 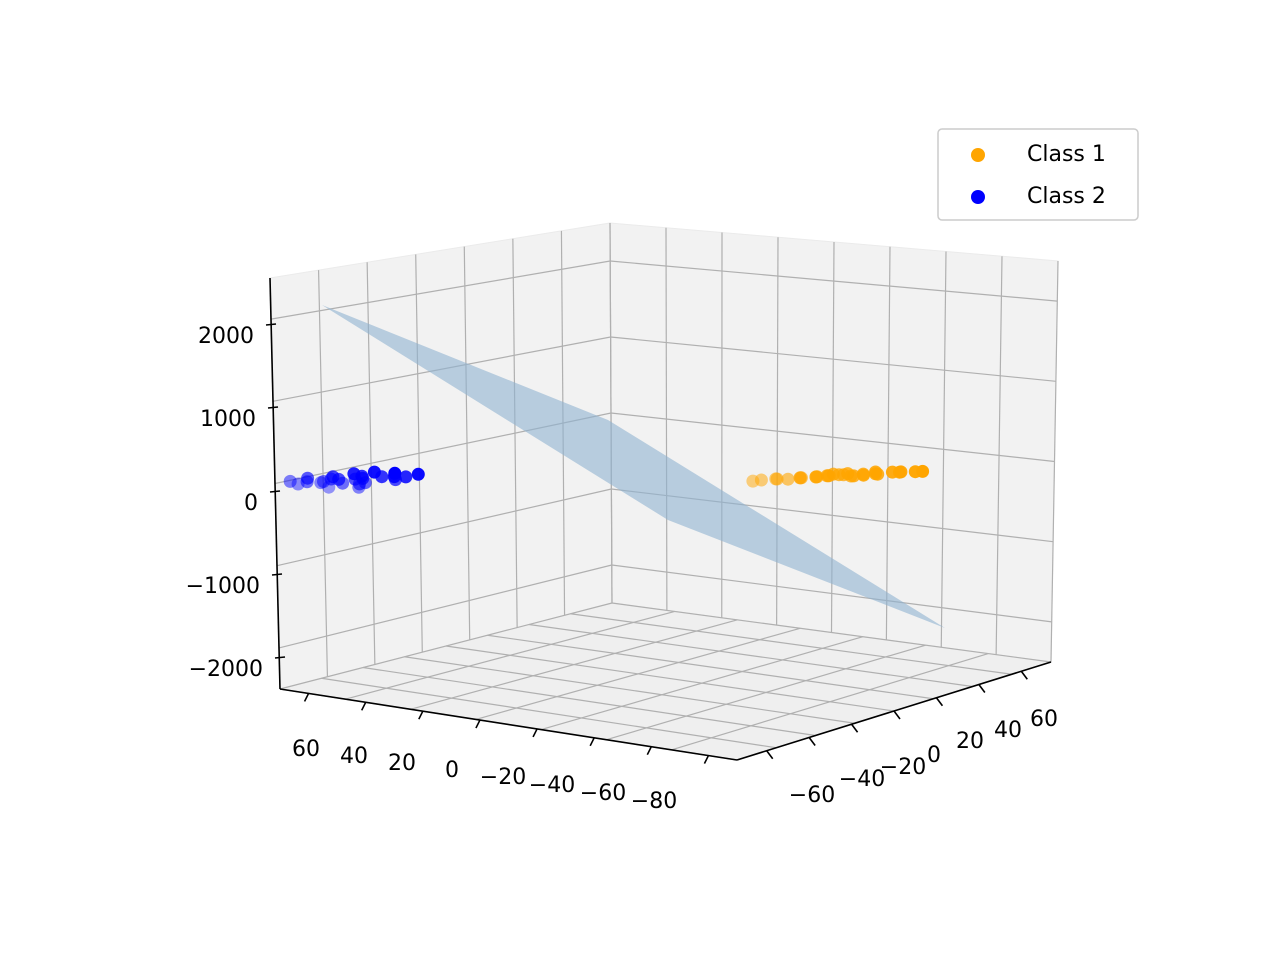 What do you see at coordinates (1066, 154) in the screenshot?
I see `legend-label-class-1: Class 1` at bounding box center [1066, 154].